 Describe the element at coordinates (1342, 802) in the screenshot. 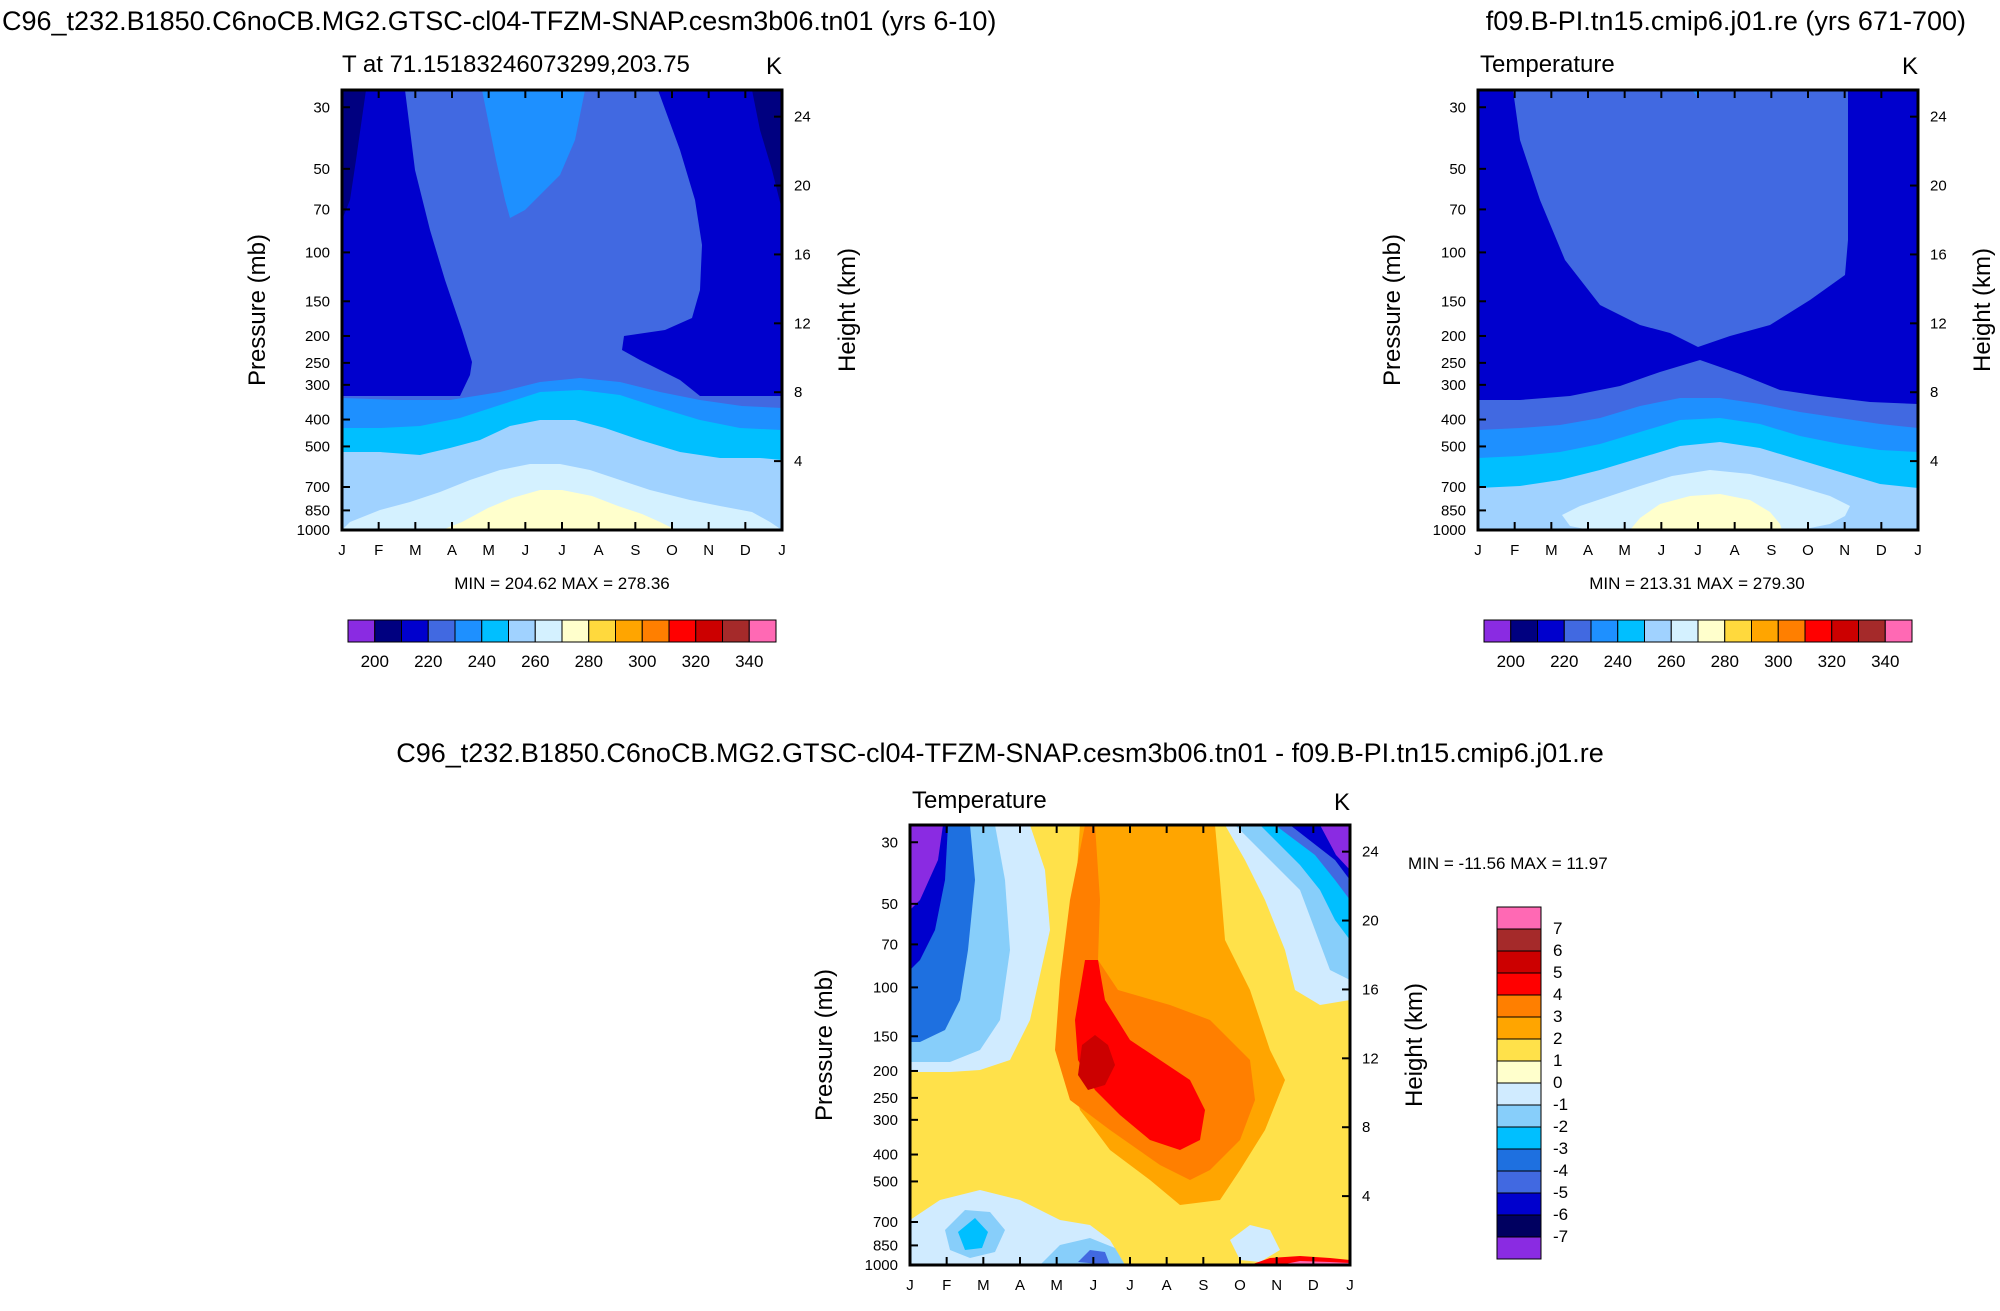

I see `panel-bottom-right-string: K` at that location.